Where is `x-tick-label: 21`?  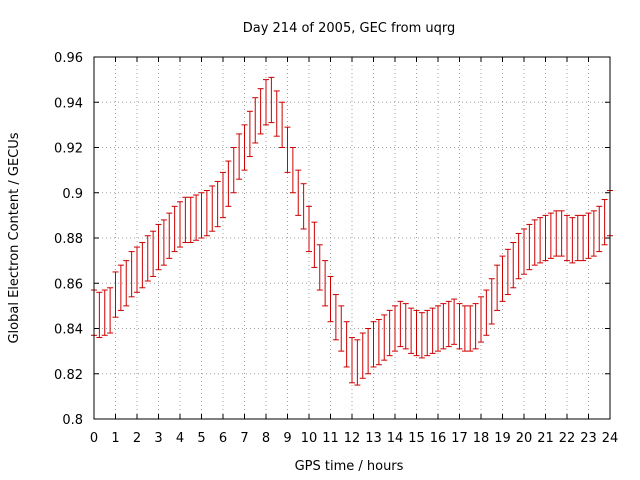
x-tick-label: 21 is located at coordinates (545, 438).